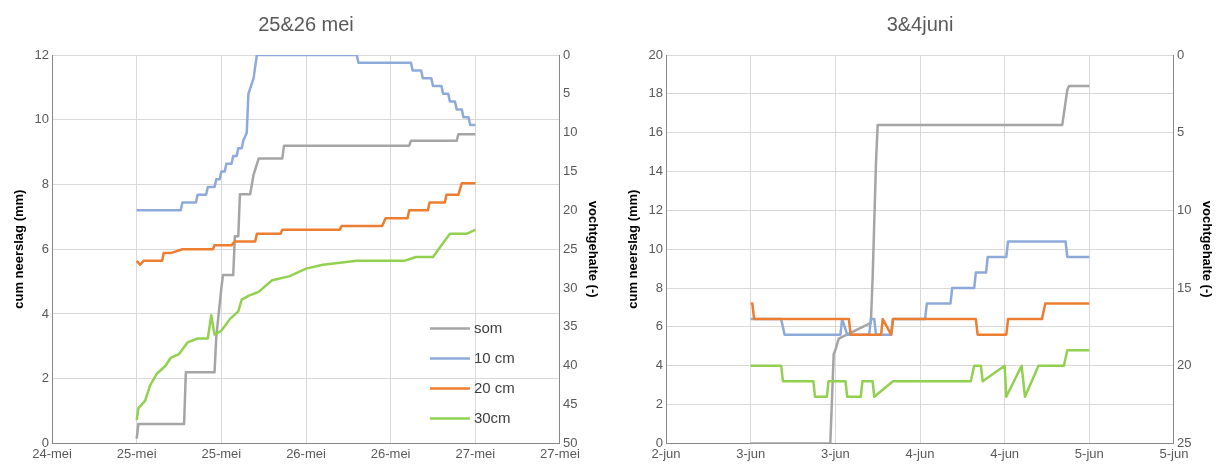 The width and height of the screenshot is (1228, 470). What do you see at coordinates (488, 327) in the screenshot?
I see `legend-label: som` at bounding box center [488, 327].